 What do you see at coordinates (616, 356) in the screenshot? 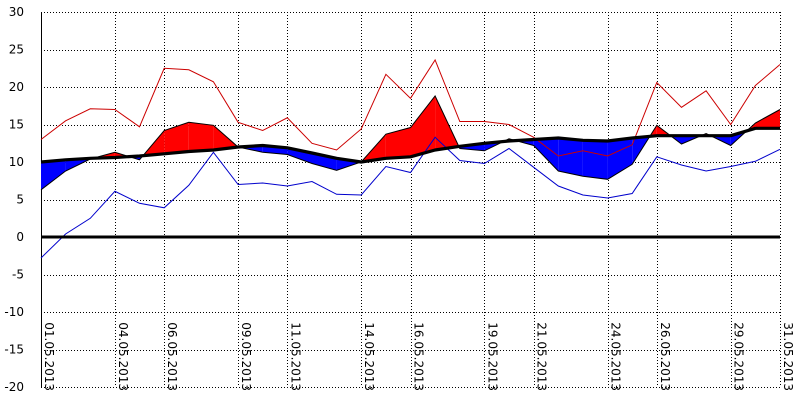
I see `x-tick-label: 24.05.2013` at bounding box center [616, 356].